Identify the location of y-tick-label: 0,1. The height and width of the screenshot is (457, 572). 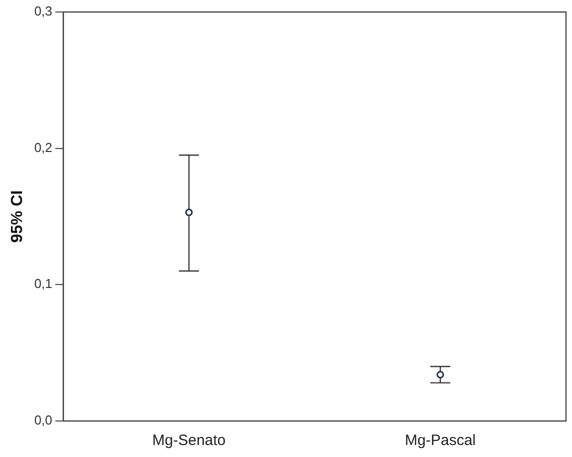
(43, 284).